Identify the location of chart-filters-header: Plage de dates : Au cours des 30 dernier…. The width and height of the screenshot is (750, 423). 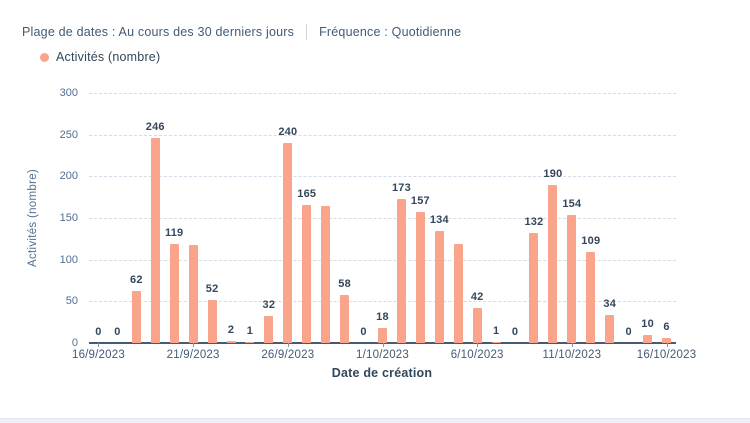
(241, 32).